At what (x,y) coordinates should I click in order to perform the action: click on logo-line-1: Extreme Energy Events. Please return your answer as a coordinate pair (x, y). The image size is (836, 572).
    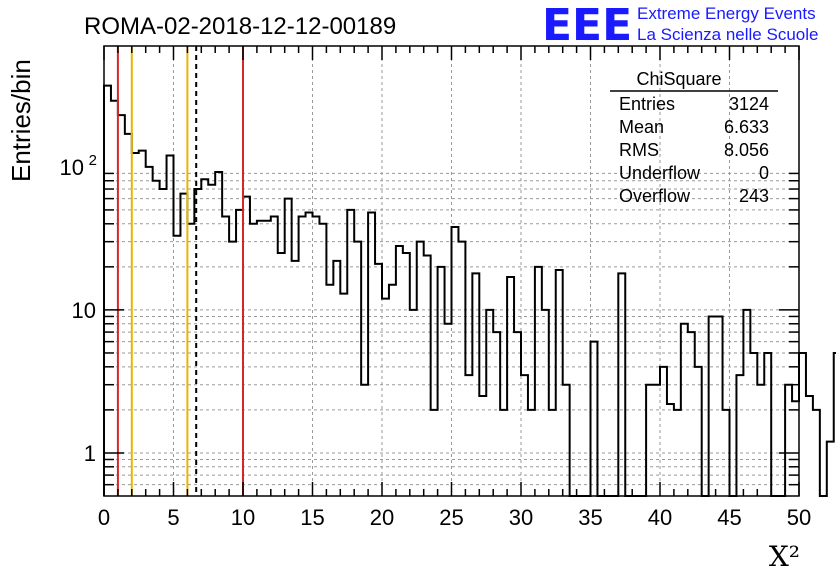
    Looking at the image, I should click on (726, 13).